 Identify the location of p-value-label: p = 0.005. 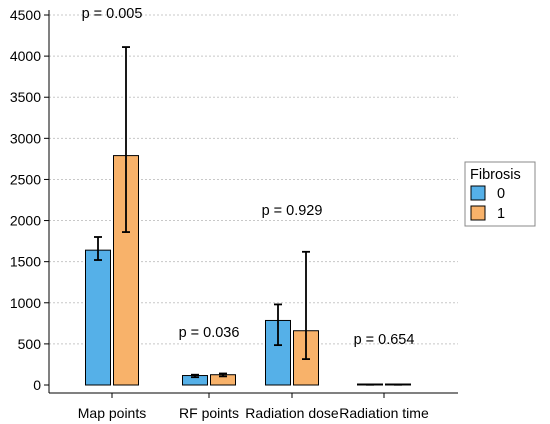
(112, 14).